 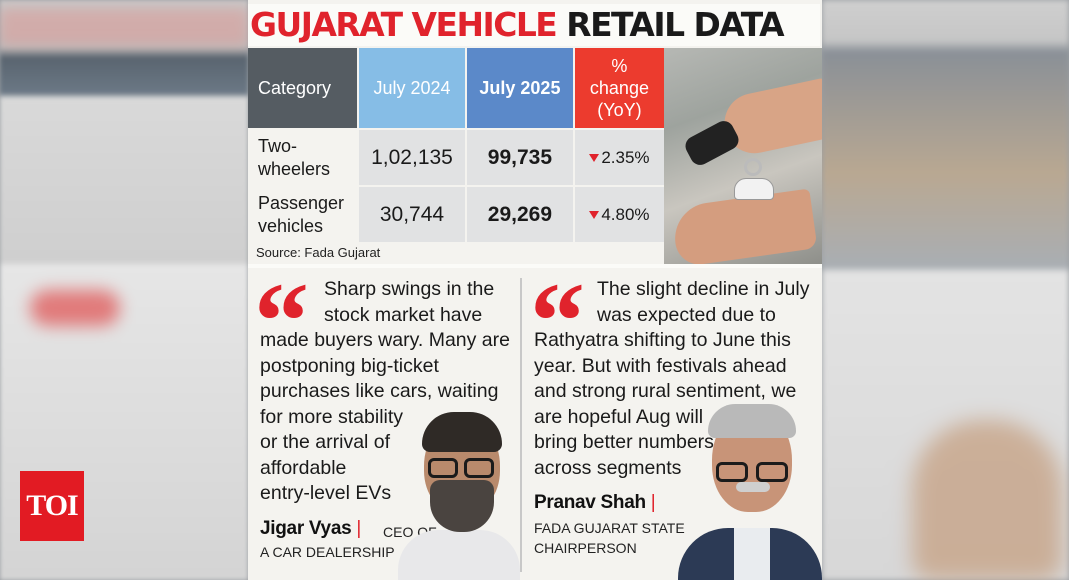 I want to click on row-july-2024: 1,02,135, so click(x=412, y=157).